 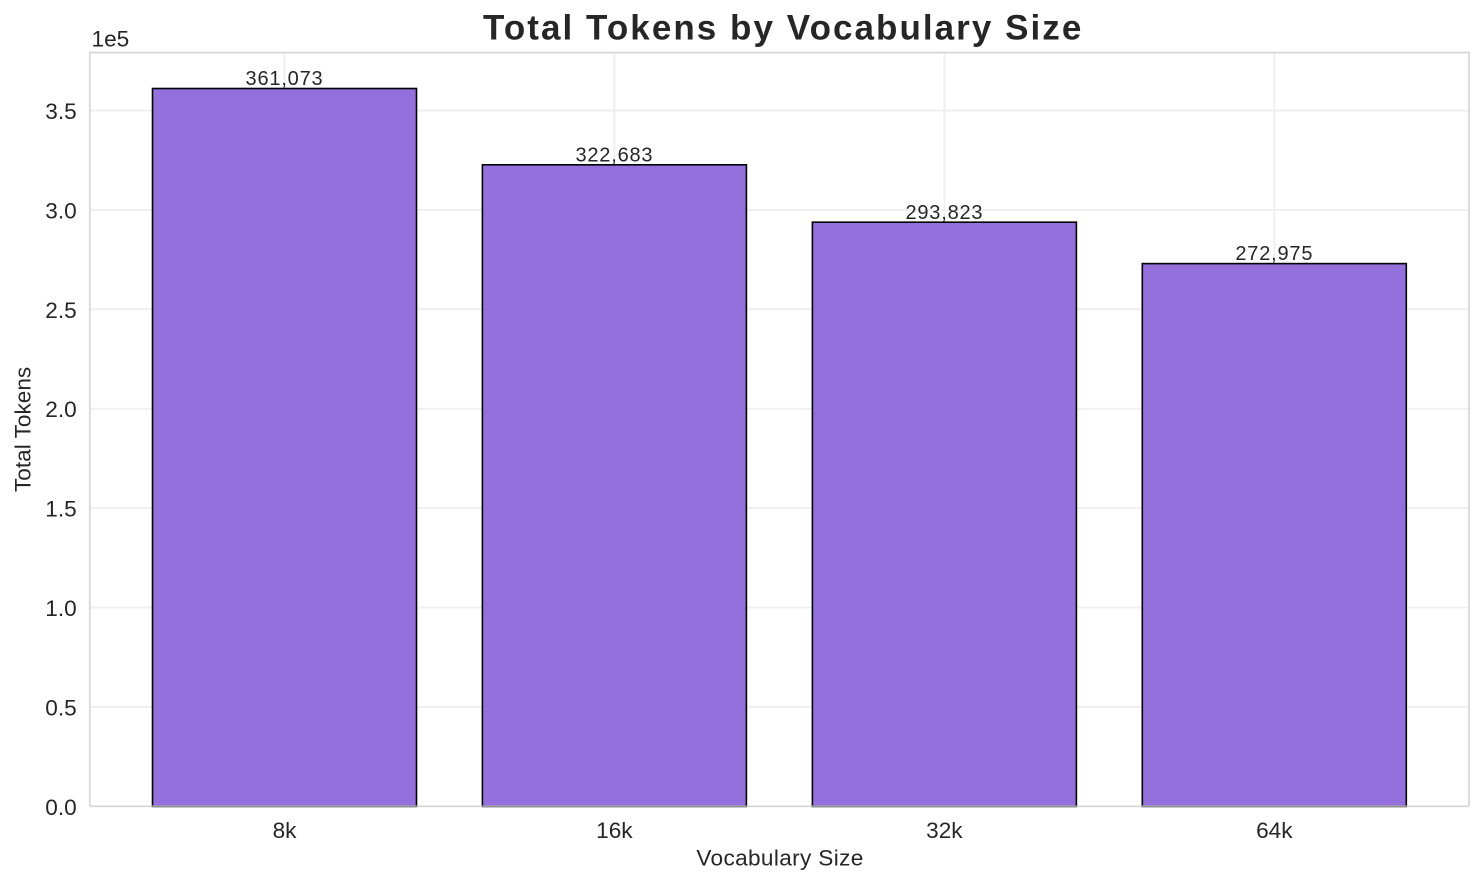 What do you see at coordinates (285, 830) in the screenshot?
I see `svg-text: 8k` at bounding box center [285, 830].